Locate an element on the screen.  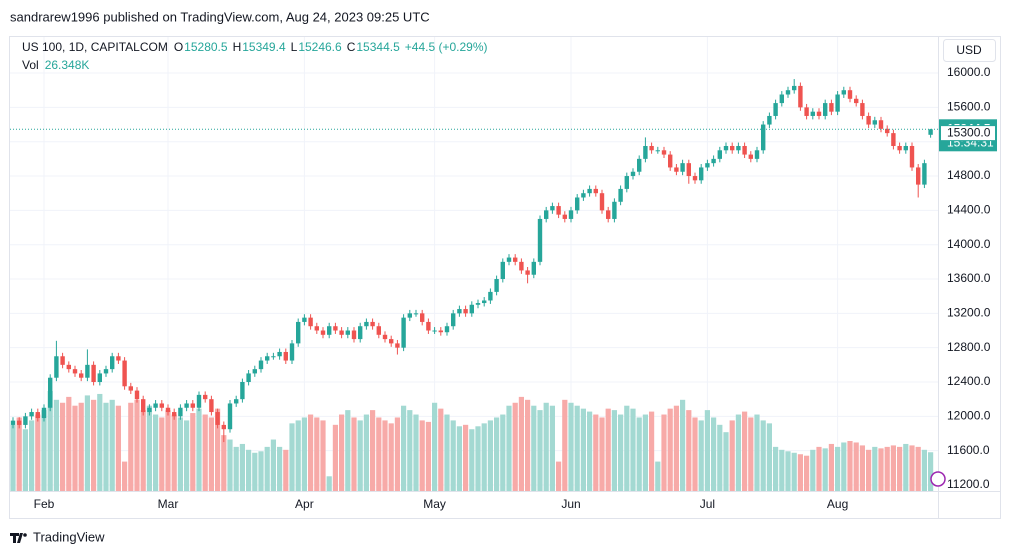
currency-label: USD is located at coordinates (969, 50).